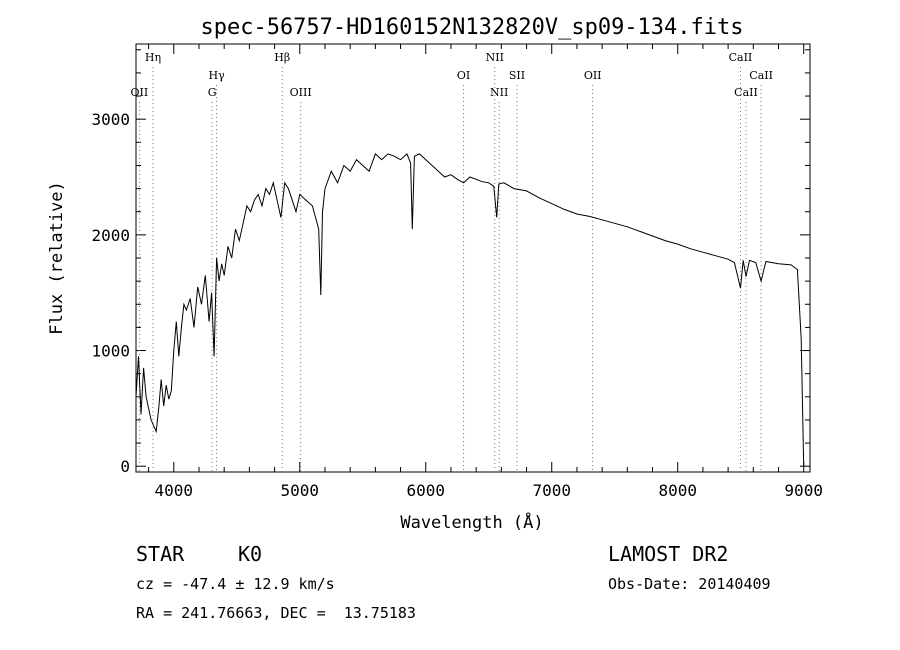 The width and height of the screenshot is (900, 650). What do you see at coordinates (803, 490) in the screenshot?
I see `x-tick-label: 9000` at bounding box center [803, 490].